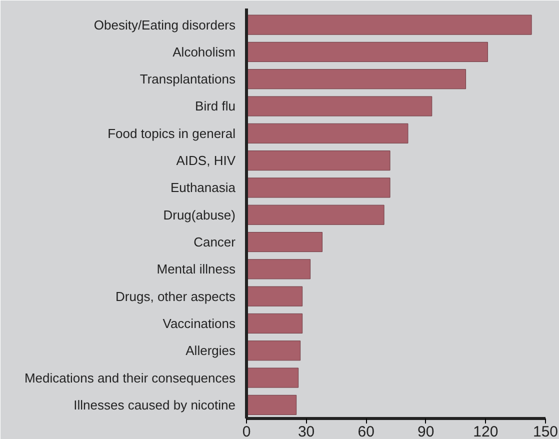  I want to click on y-tick-label: Drugs, other aspects, so click(176, 296).